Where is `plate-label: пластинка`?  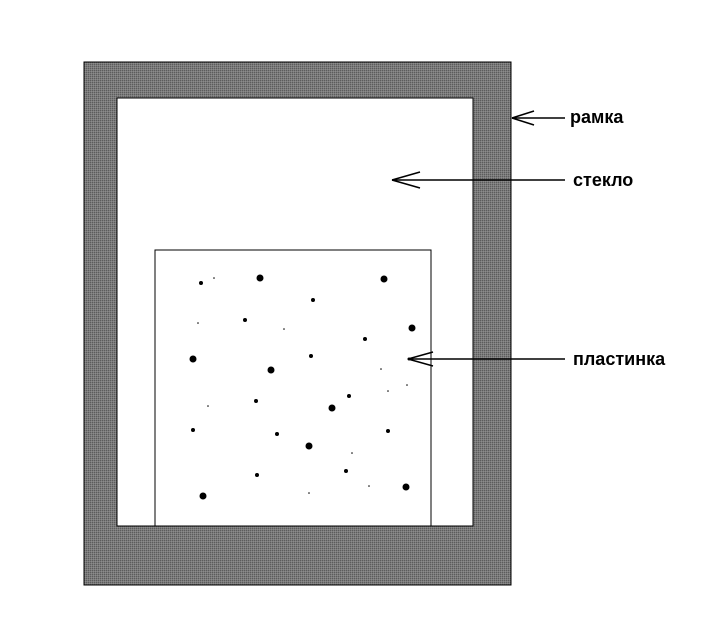 plate-label: пластинка is located at coordinates (619, 359).